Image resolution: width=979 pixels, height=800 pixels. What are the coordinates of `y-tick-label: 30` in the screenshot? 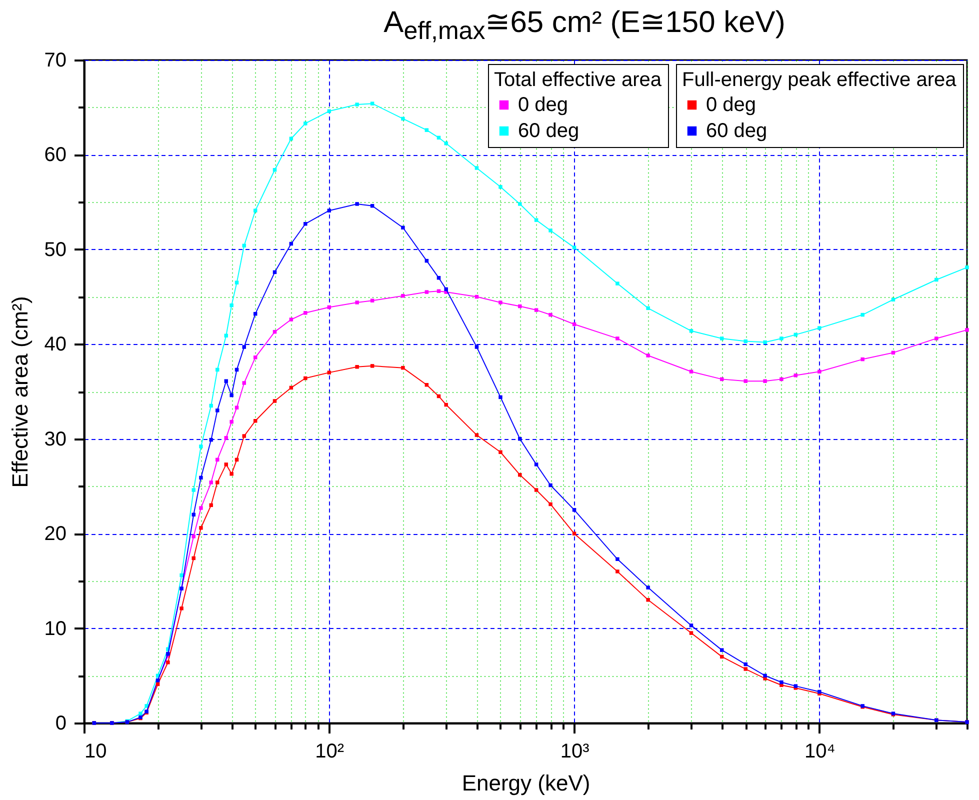 It's located at (55, 439).